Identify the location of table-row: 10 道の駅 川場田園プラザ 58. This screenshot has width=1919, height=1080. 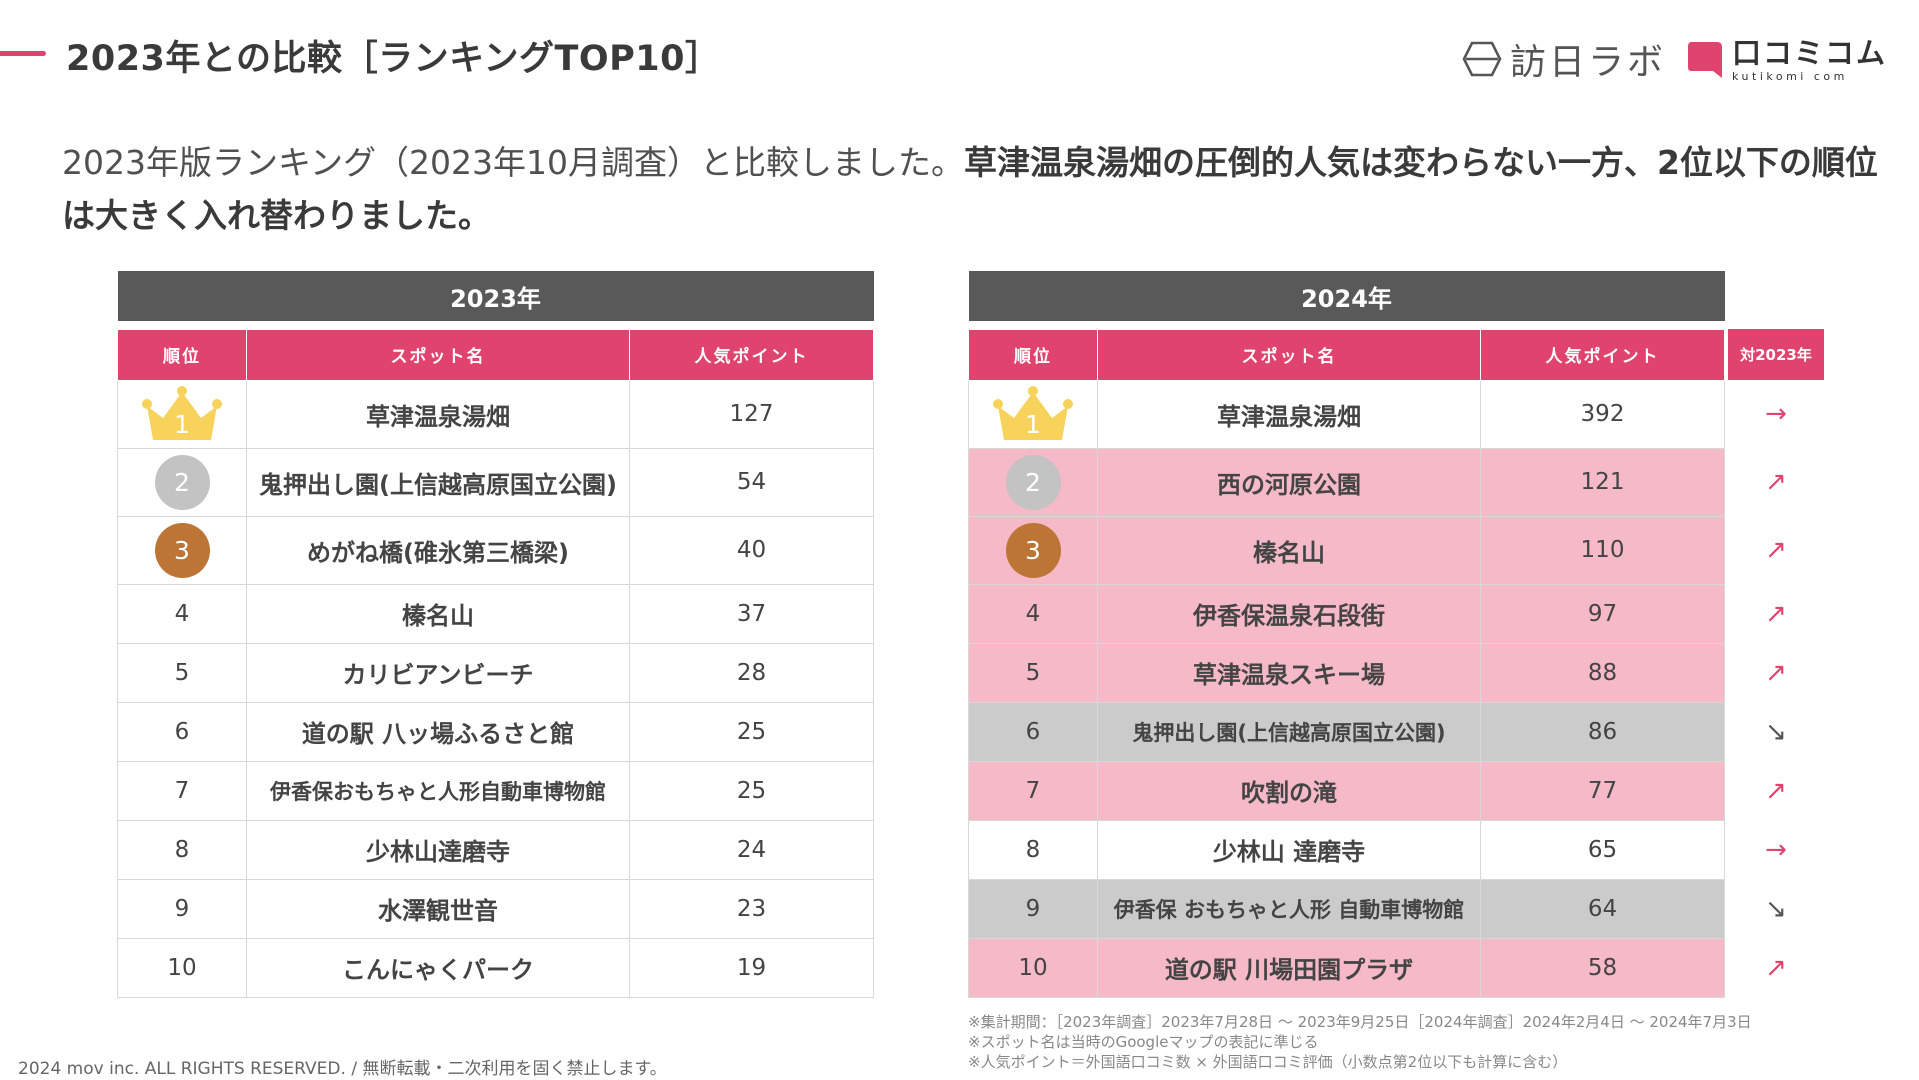
(1346, 967).